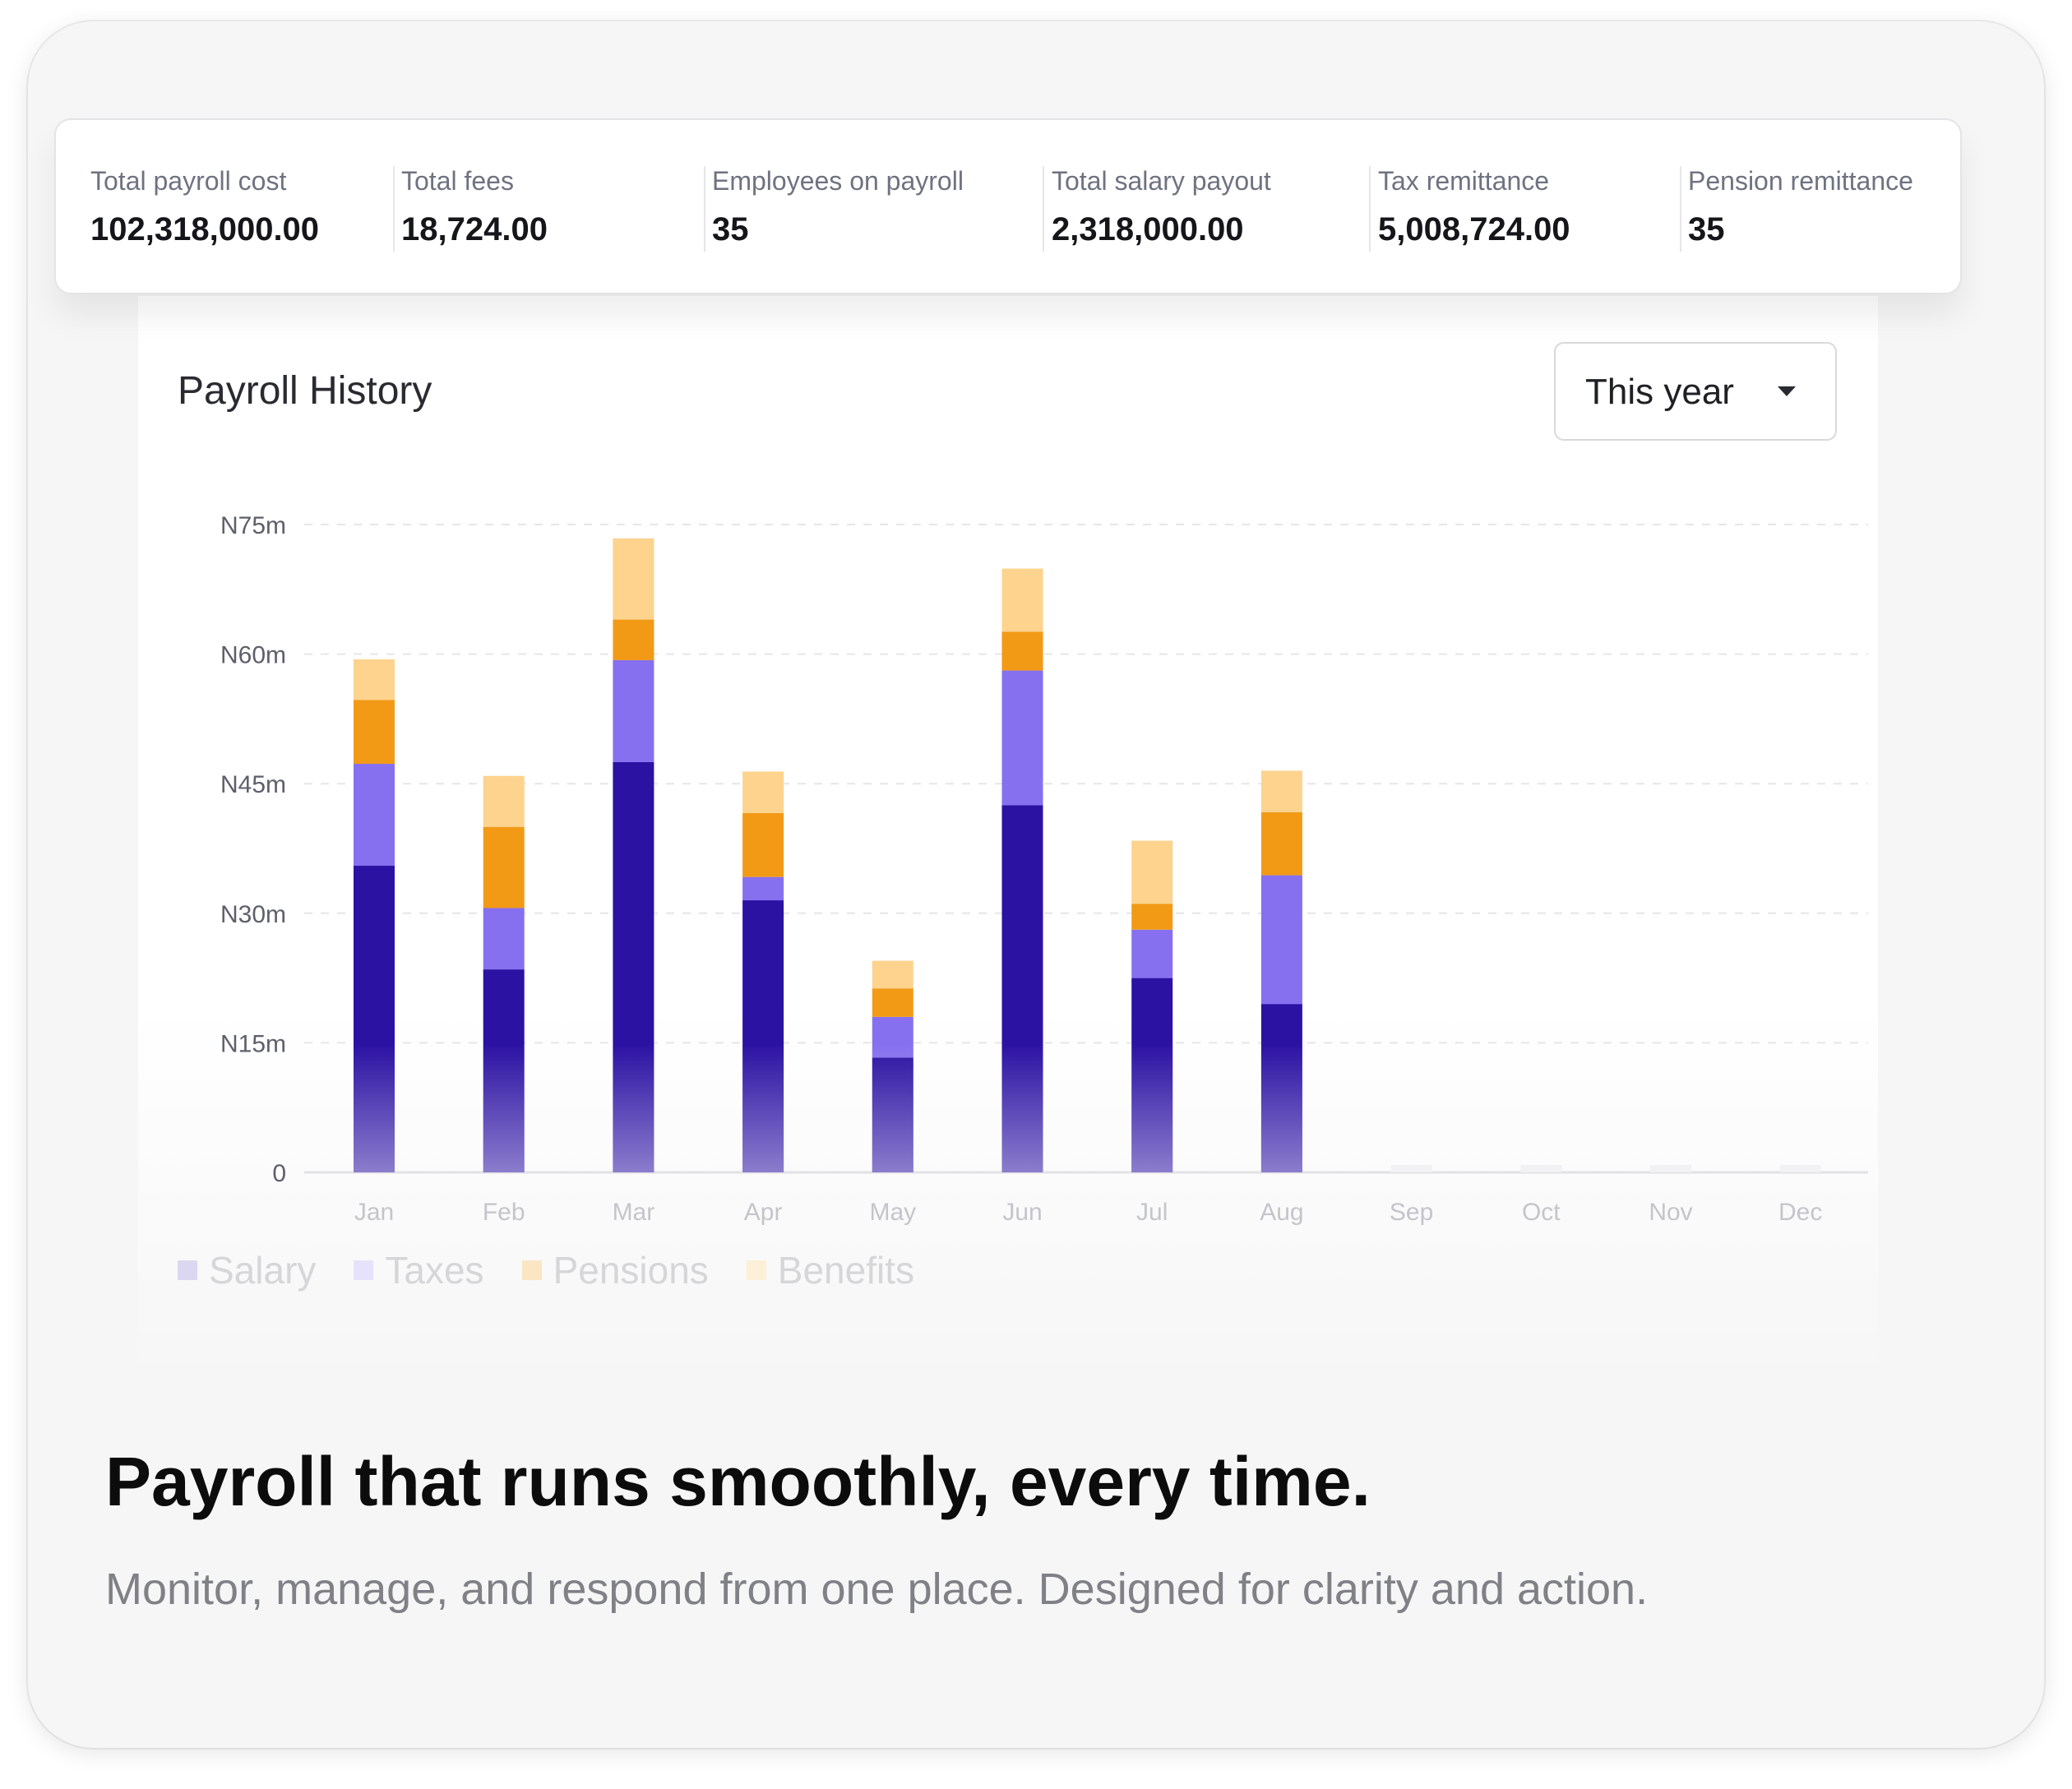 The height and width of the screenshot is (1789, 2072). Describe the element at coordinates (253, 1044) in the screenshot. I see `y-tick-label: N15m` at that location.